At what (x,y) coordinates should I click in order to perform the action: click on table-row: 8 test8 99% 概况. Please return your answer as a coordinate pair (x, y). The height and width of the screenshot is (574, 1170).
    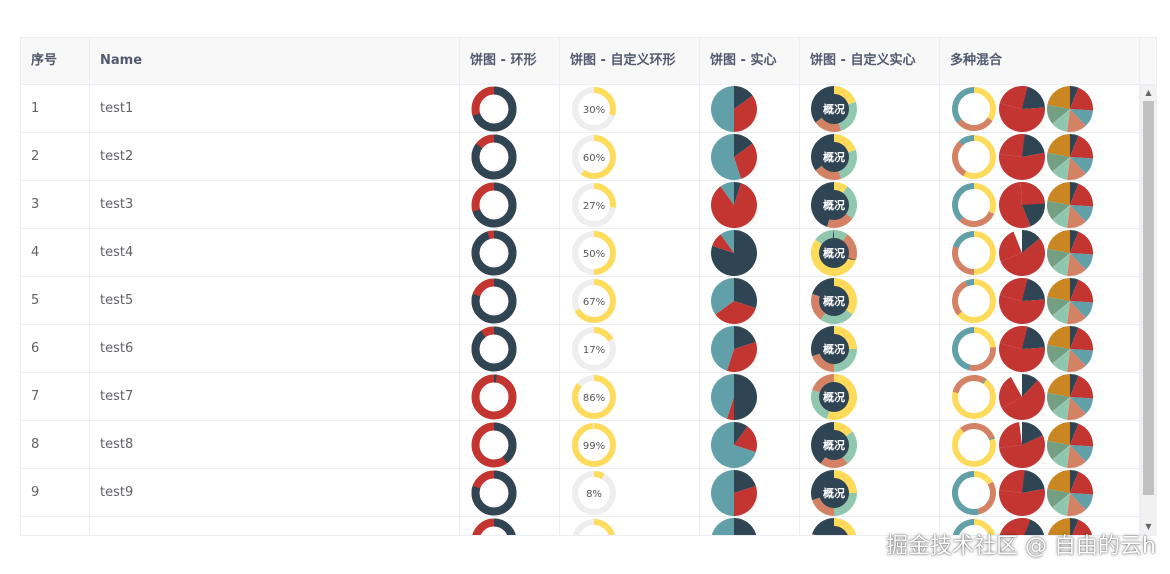
    Looking at the image, I should click on (580, 445).